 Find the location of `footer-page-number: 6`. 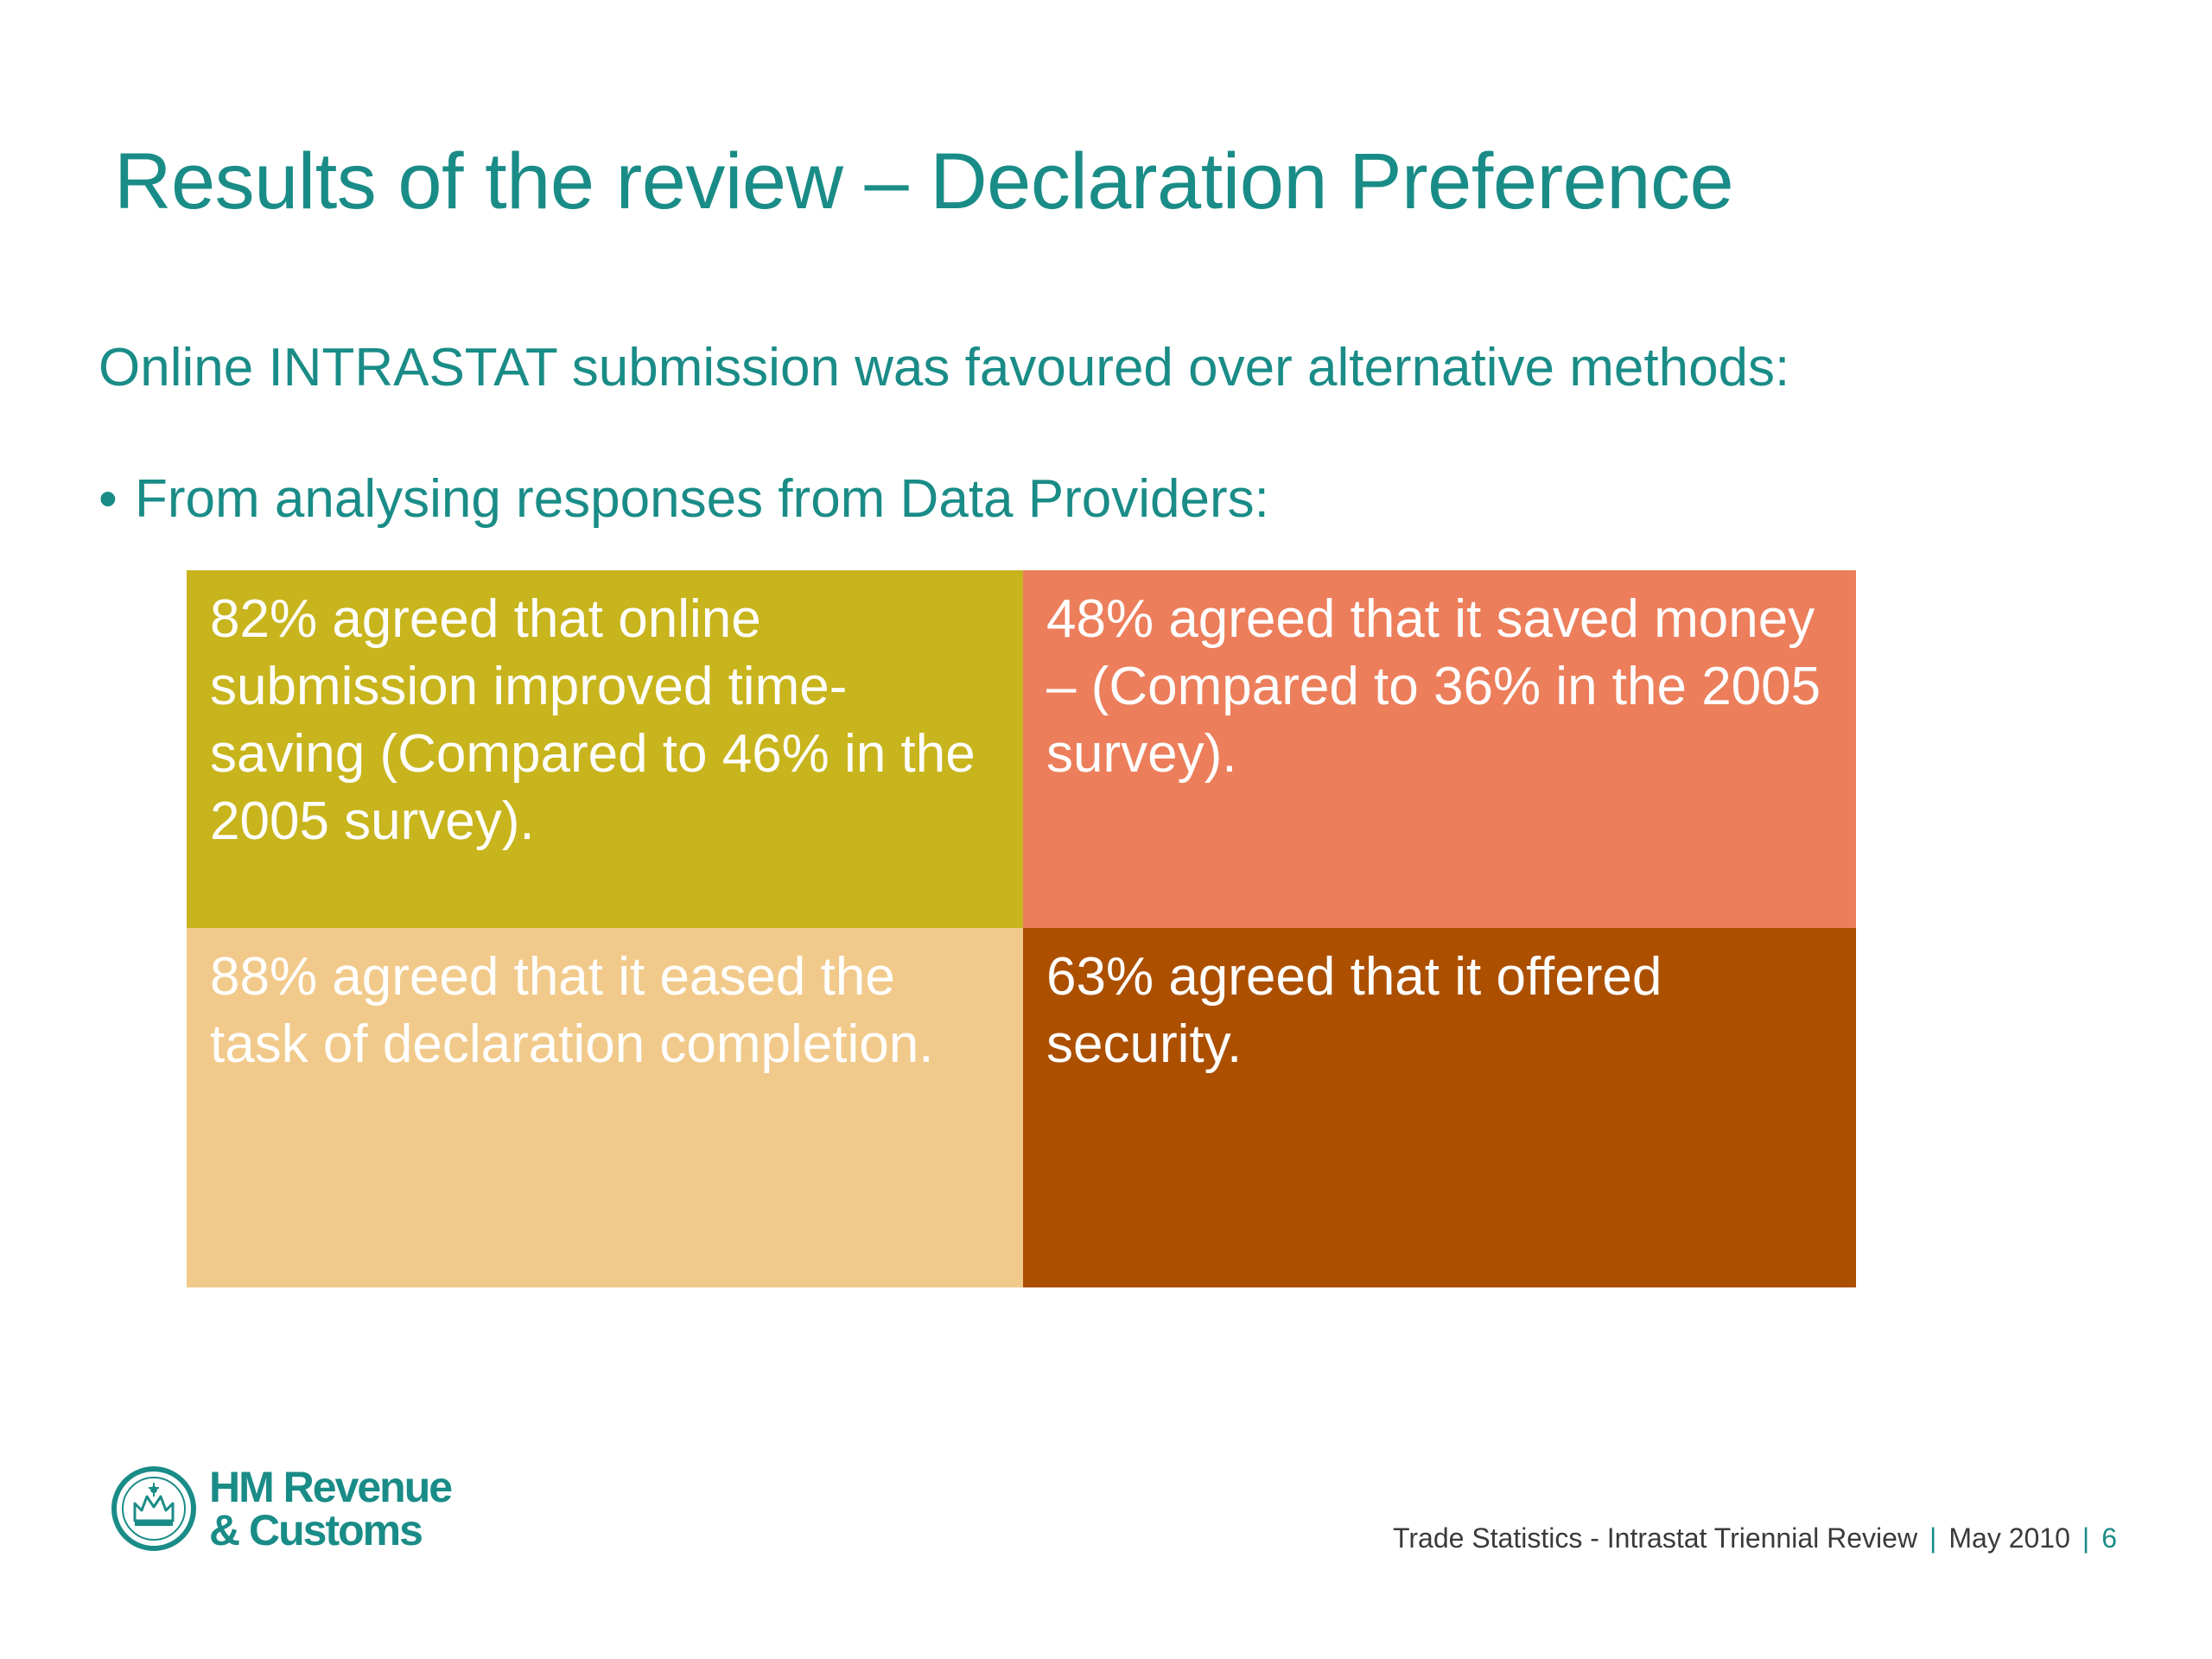

footer-page-number: 6 is located at coordinates (2109, 1538).